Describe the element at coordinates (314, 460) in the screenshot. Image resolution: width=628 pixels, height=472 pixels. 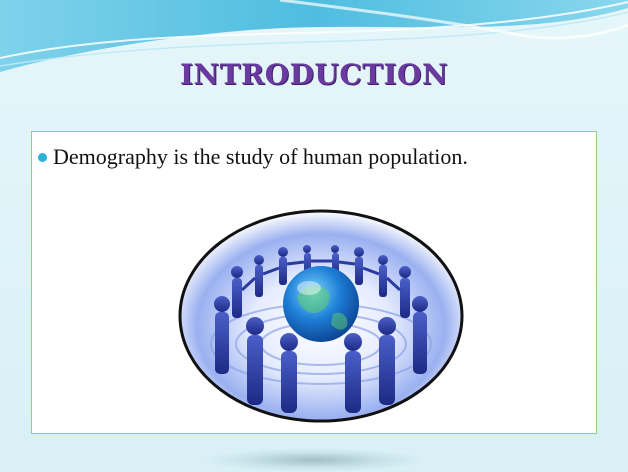
I see `bottom-shadow-decoration` at that location.